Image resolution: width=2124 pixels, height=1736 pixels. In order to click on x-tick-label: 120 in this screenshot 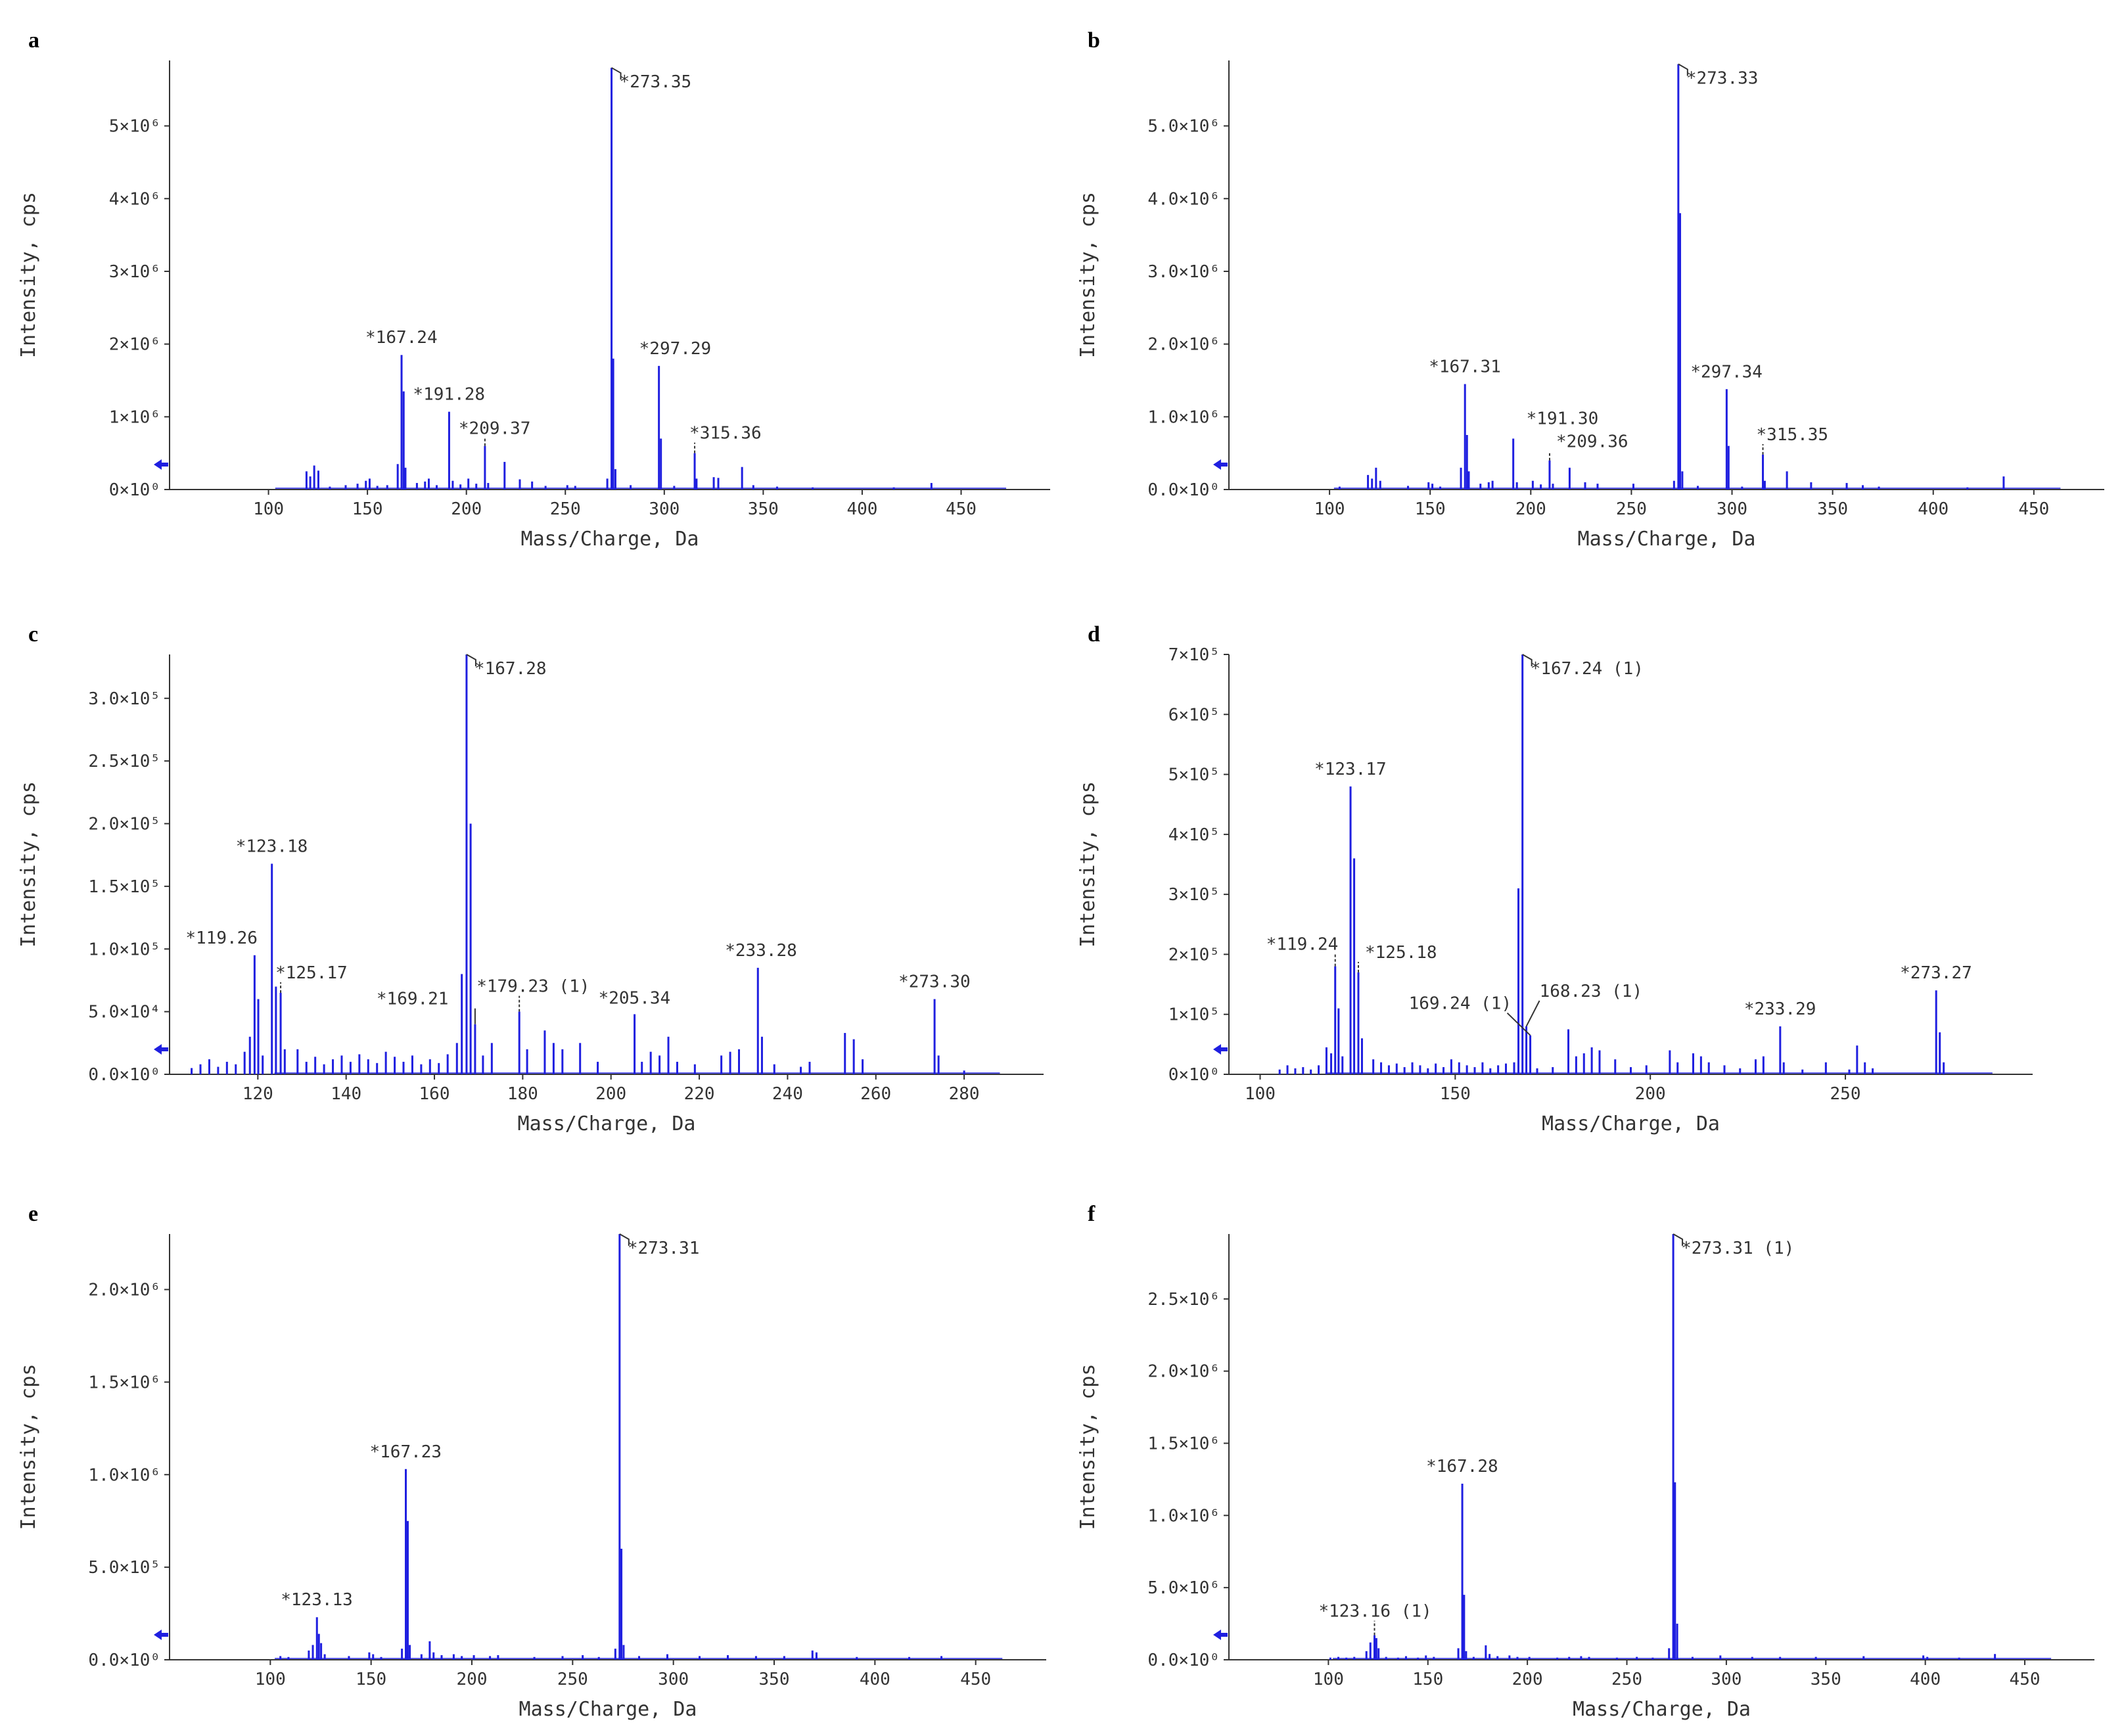, I will do `click(257, 1094)`.